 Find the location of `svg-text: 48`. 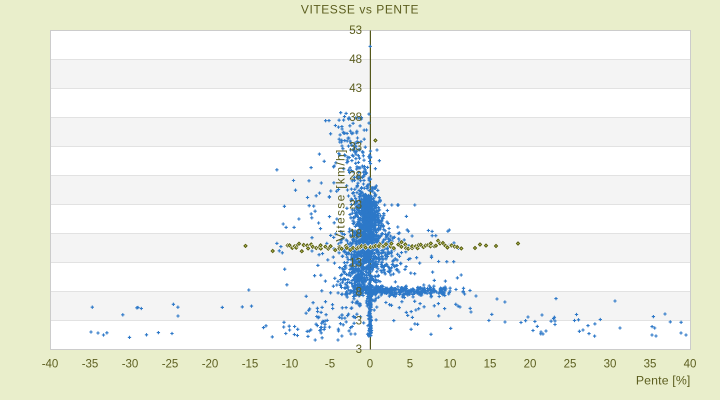

svg-text: 48 is located at coordinates (355, 60).